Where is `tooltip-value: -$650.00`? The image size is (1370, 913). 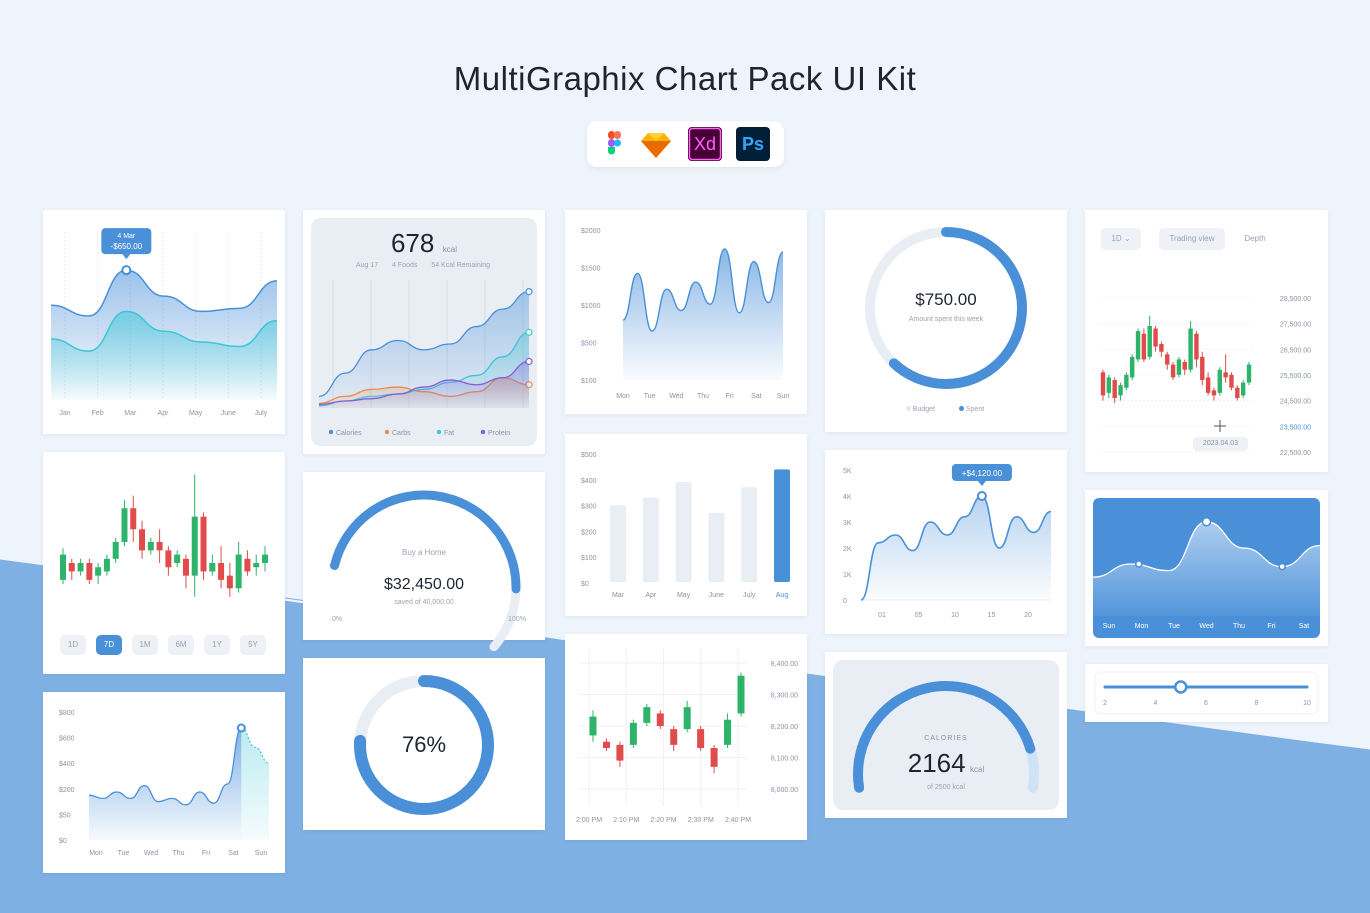
tooltip-value: -$650.00 is located at coordinates (127, 246).